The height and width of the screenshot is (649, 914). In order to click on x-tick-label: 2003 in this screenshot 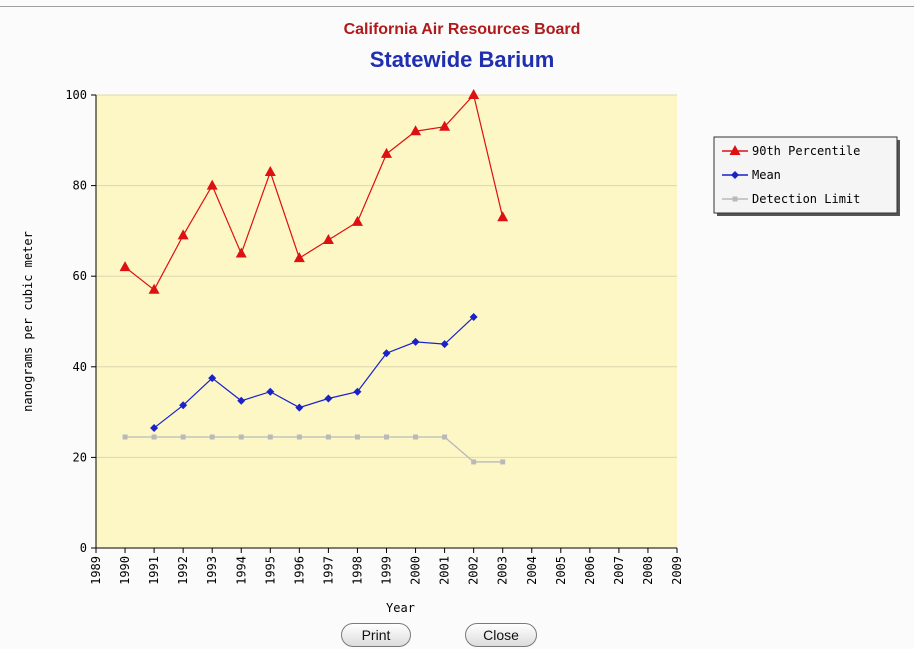, I will do `click(503, 570)`.